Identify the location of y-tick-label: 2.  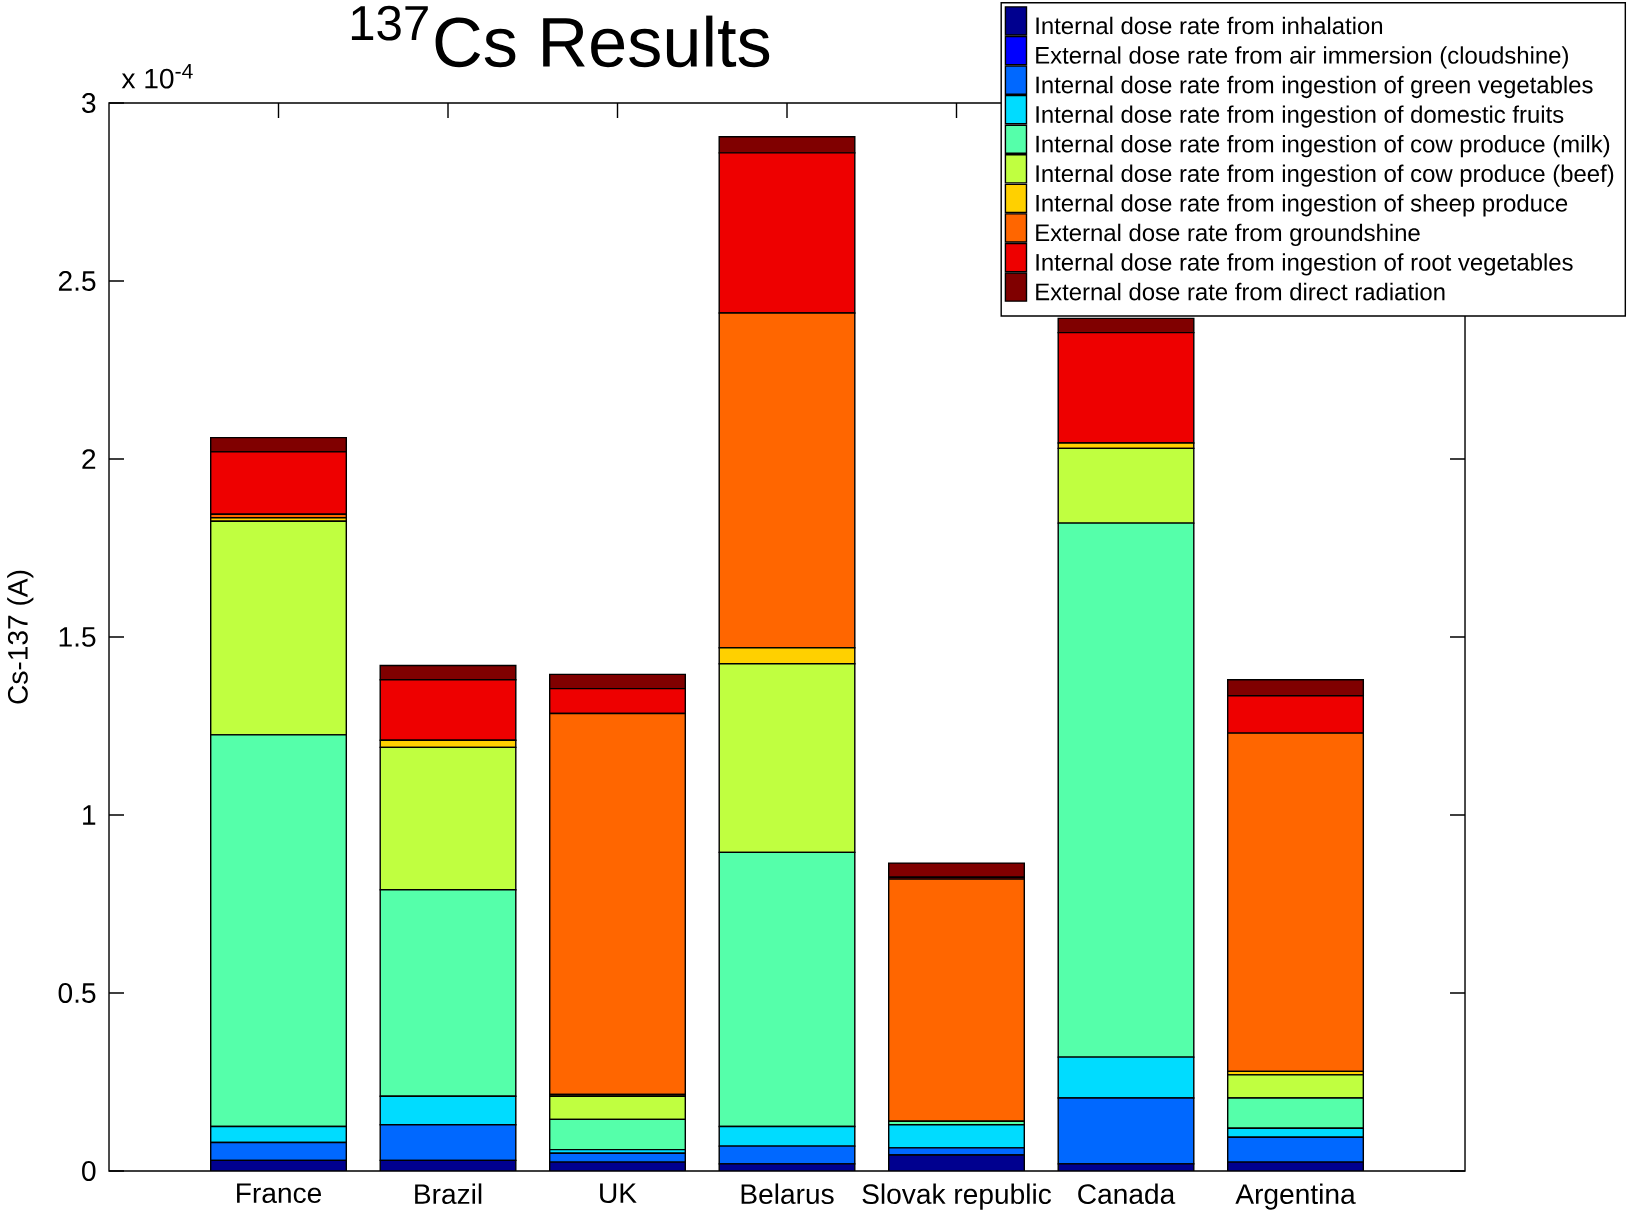
(89, 459).